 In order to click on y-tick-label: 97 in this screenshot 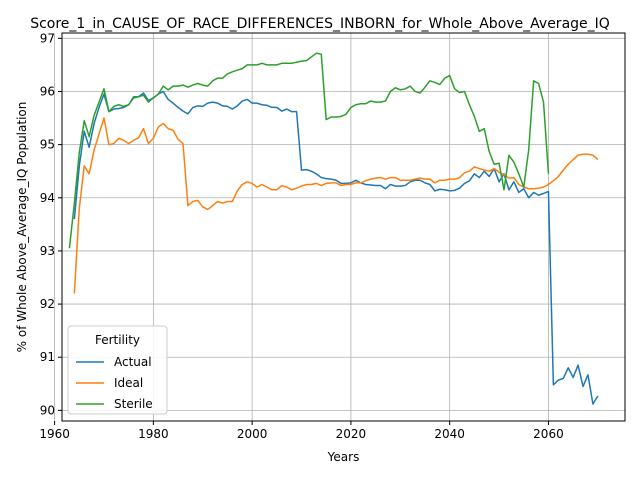, I will do `click(47, 38)`.